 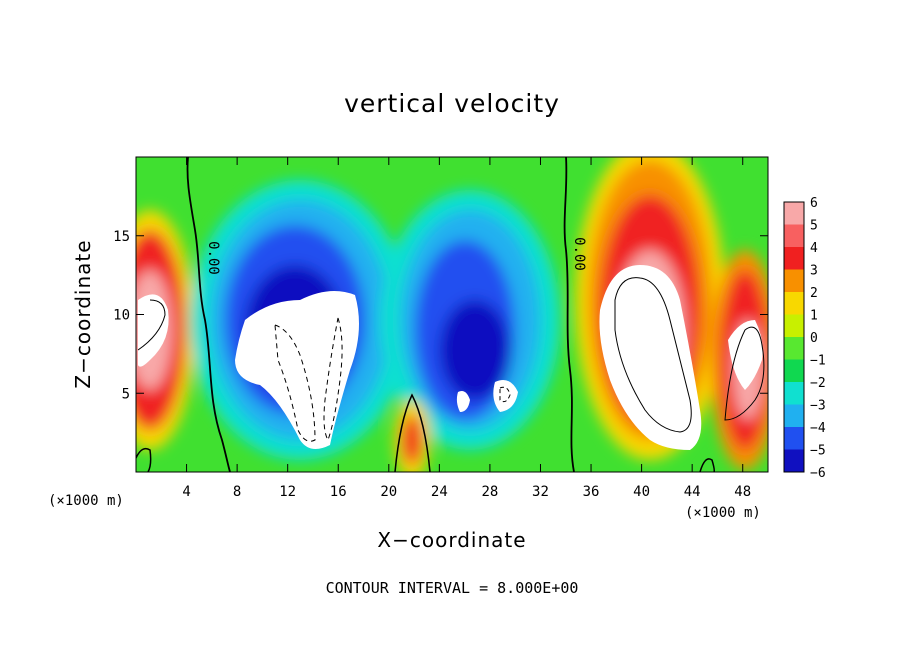 What do you see at coordinates (540, 492) in the screenshot?
I see `x-tick-label: 32` at bounding box center [540, 492].